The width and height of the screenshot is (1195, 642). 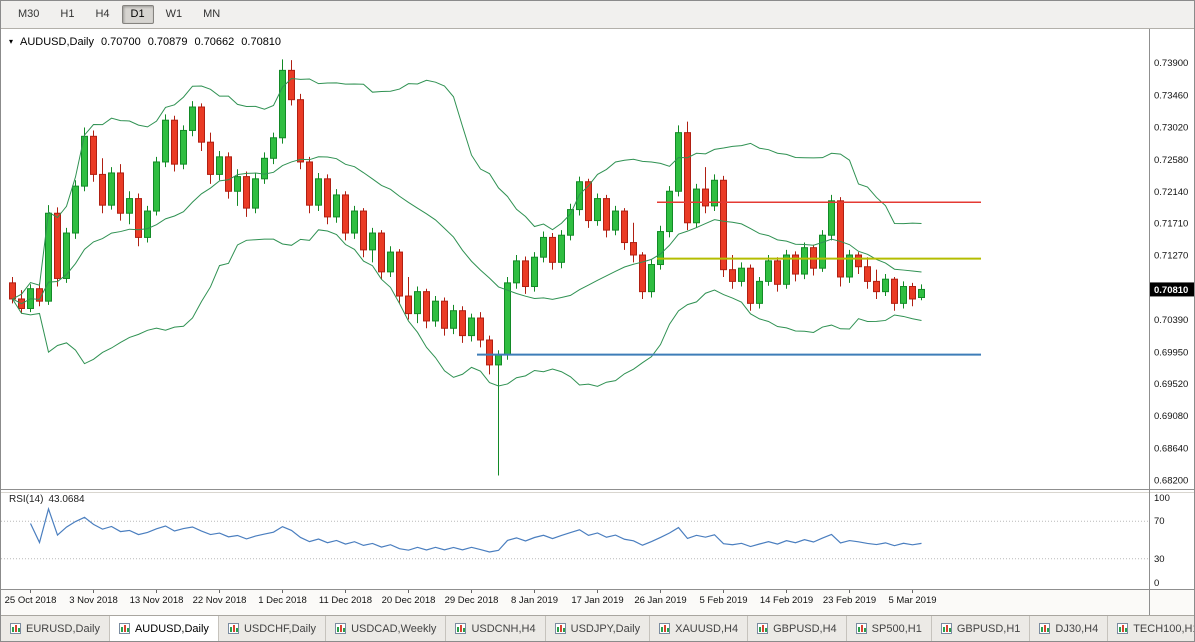 What do you see at coordinates (849, 600) in the screenshot?
I see `date-tick-label: 23 Feb 2019` at bounding box center [849, 600].